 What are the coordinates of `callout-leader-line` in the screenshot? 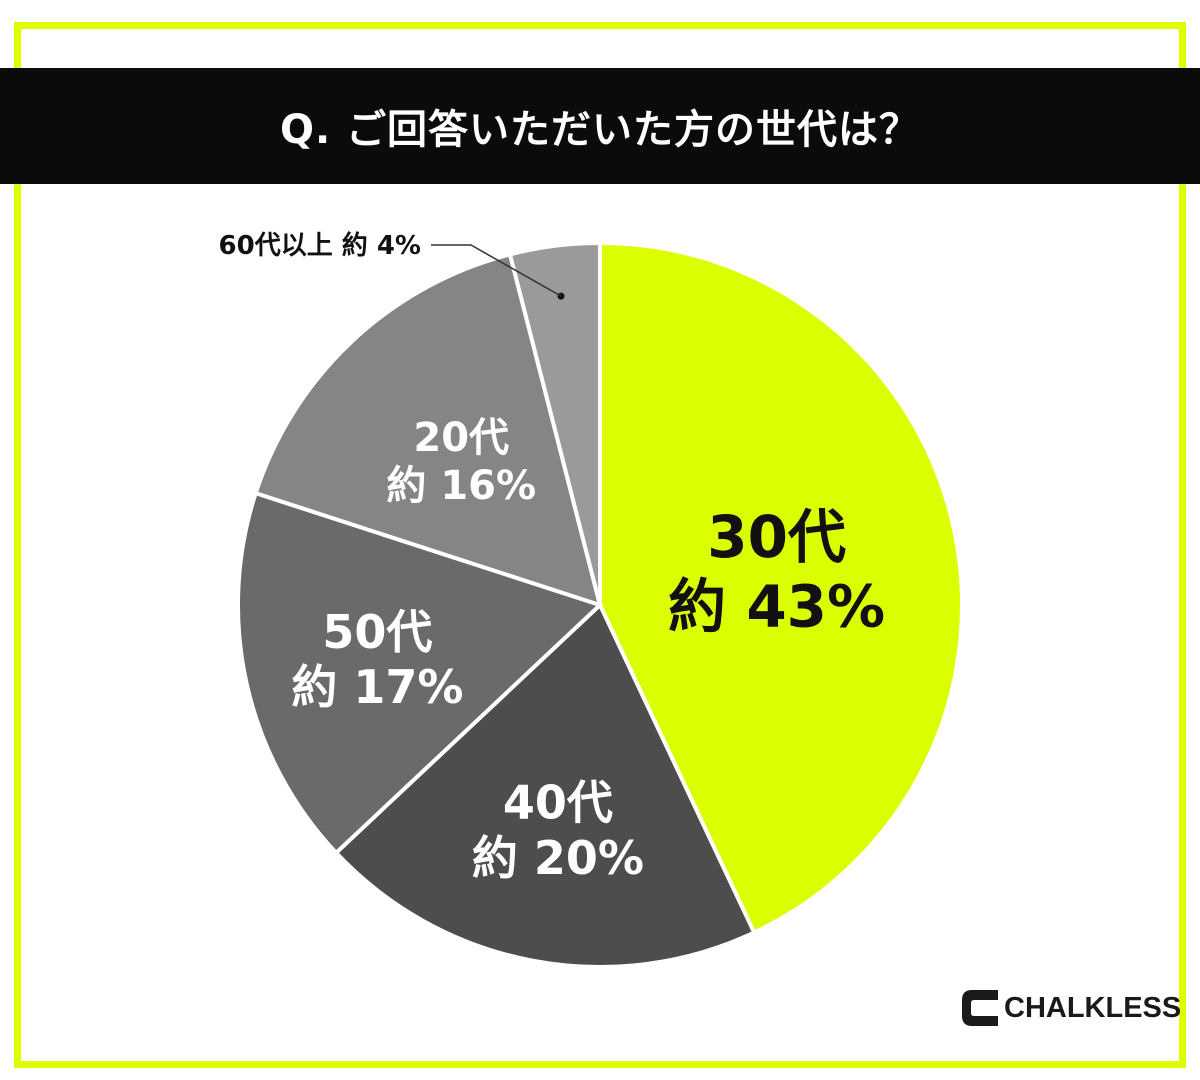 It's located at (496, 270).